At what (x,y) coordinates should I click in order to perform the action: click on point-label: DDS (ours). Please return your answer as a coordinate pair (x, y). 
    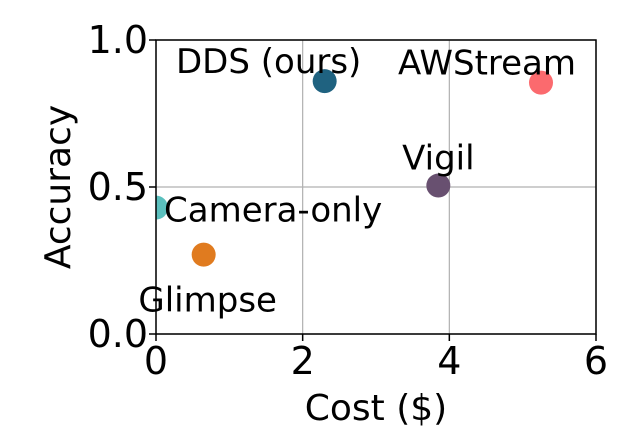
    Looking at the image, I should click on (268, 62).